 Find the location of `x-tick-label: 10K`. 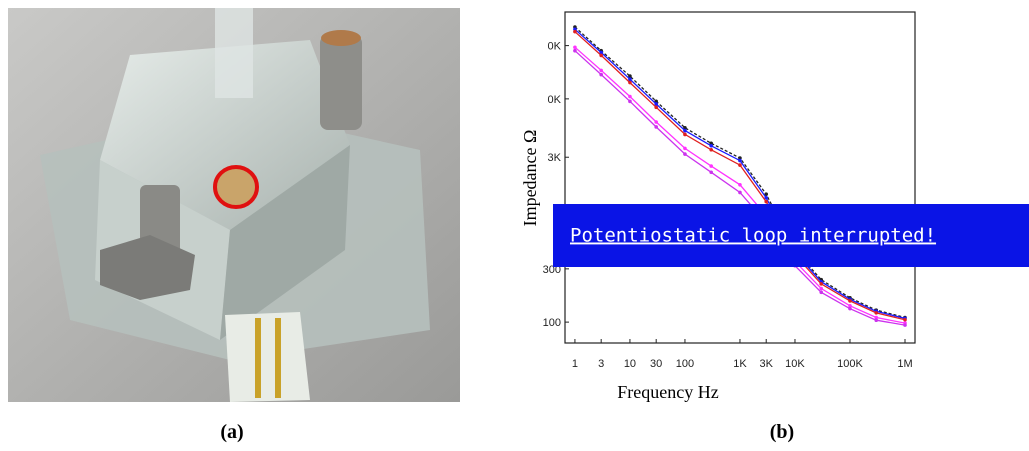

x-tick-label: 10K is located at coordinates (795, 364).